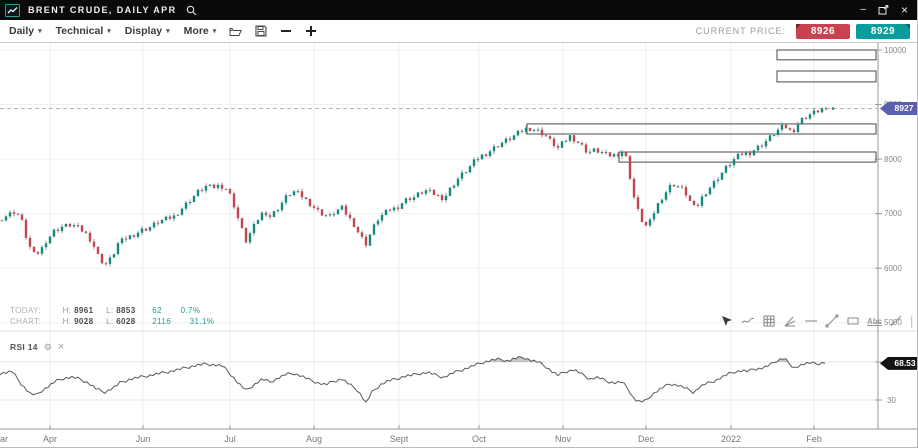 The image size is (918, 448). What do you see at coordinates (311, 31) in the screenshot?
I see `zoom-in-button` at bounding box center [311, 31].